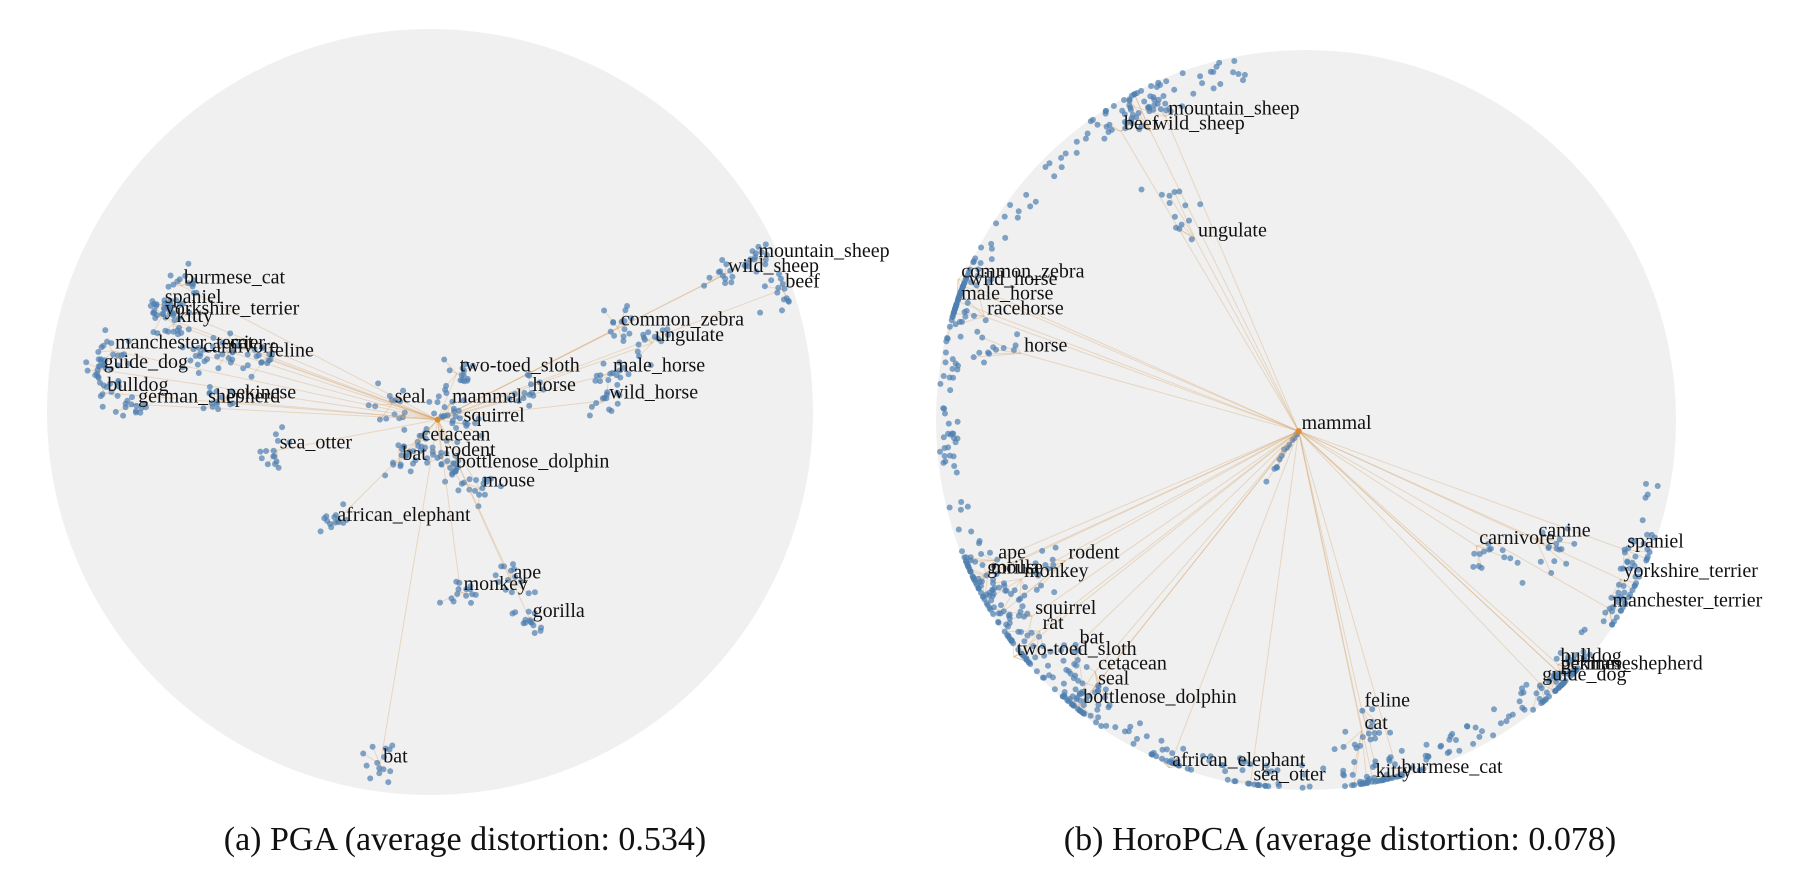 This screenshot has height=884, width=1802. Describe the element at coordinates (1017, 567) in the screenshot. I see `node-label: mouse` at that location.